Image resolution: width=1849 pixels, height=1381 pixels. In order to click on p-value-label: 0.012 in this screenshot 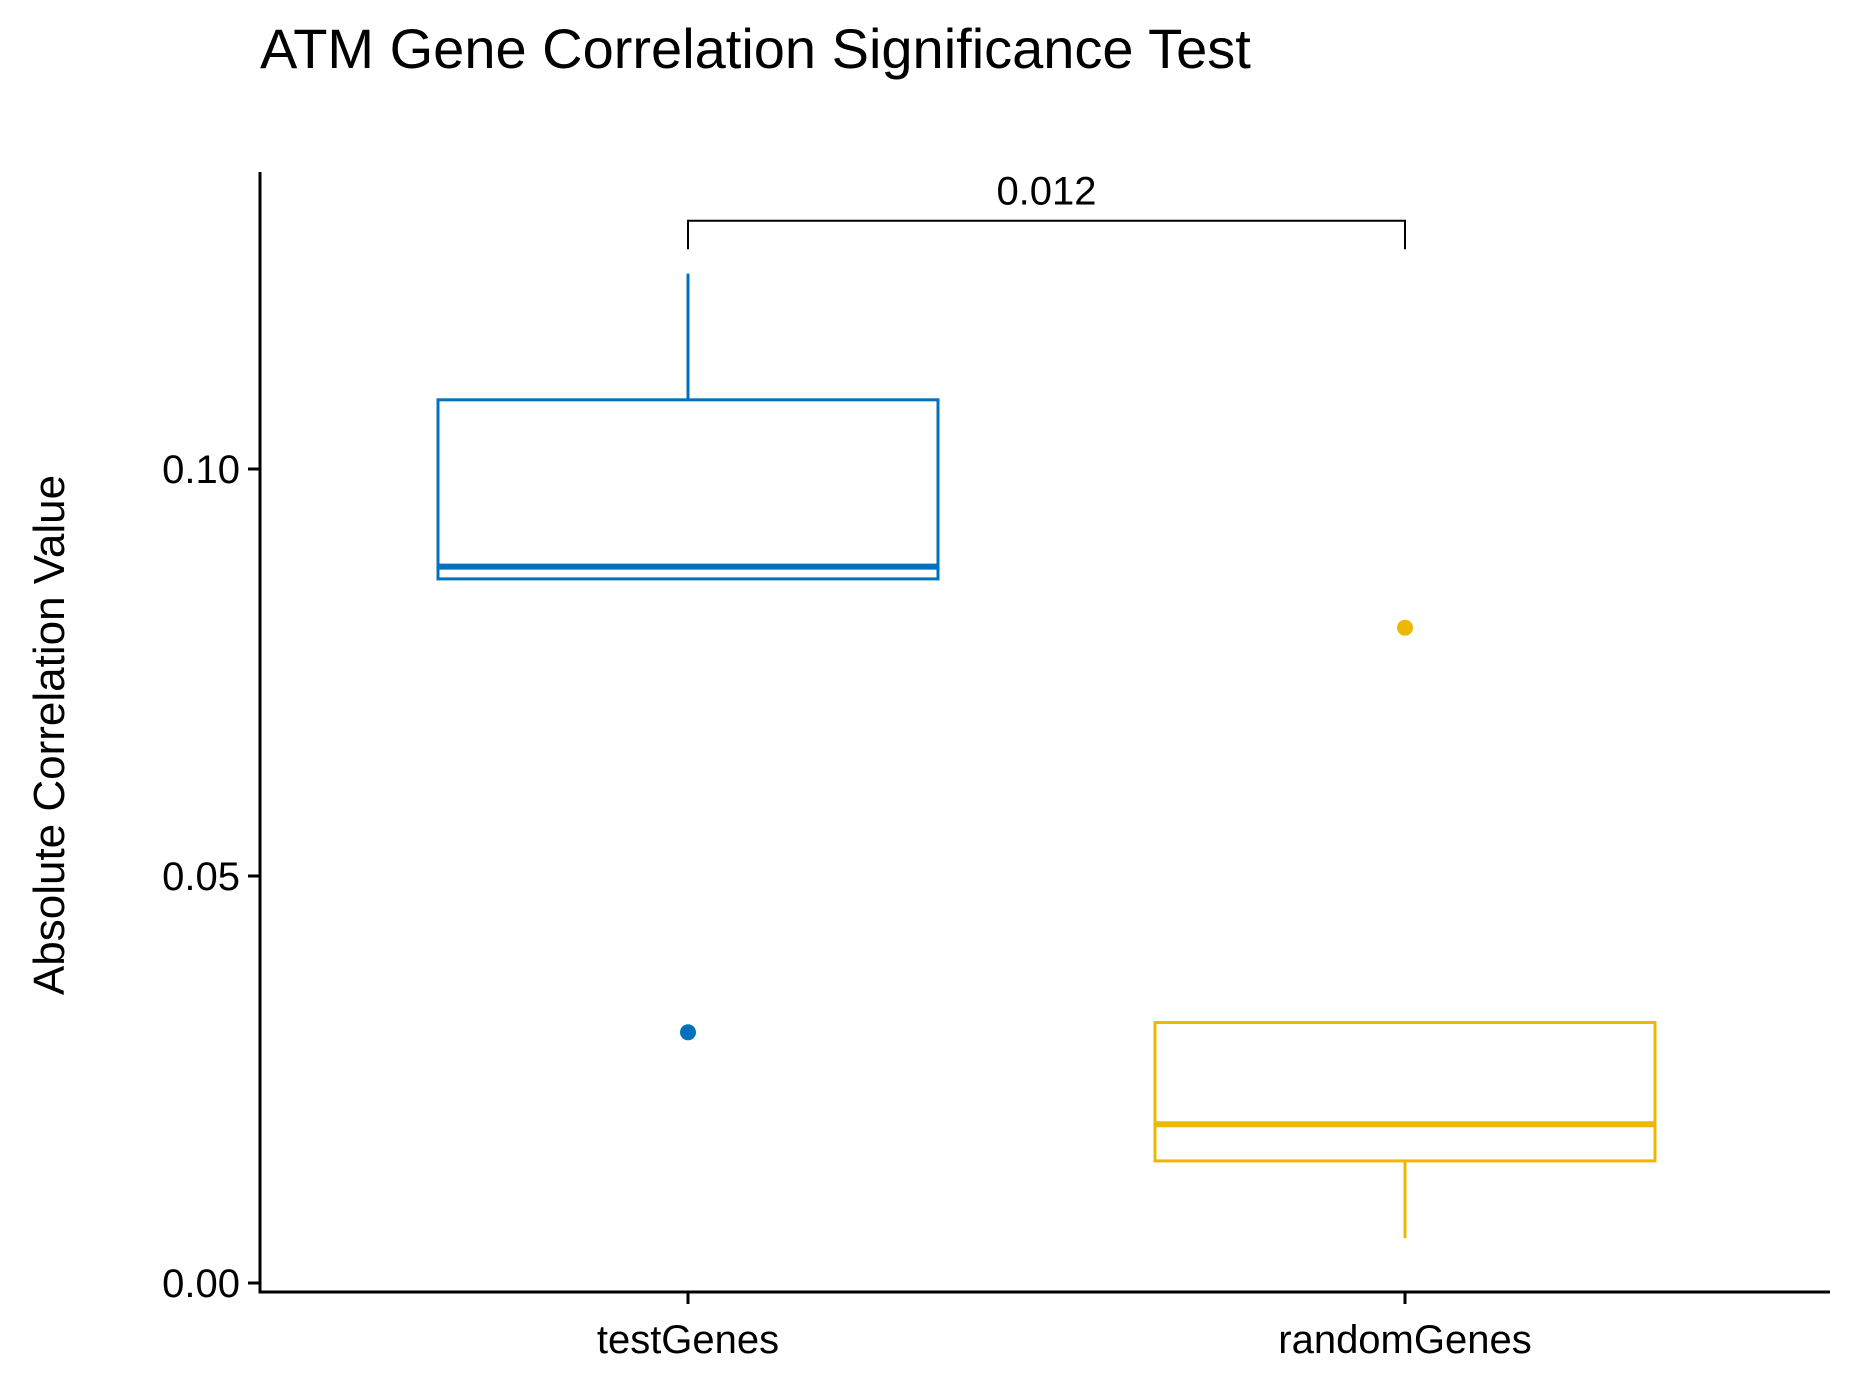, I will do `click(1046, 192)`.